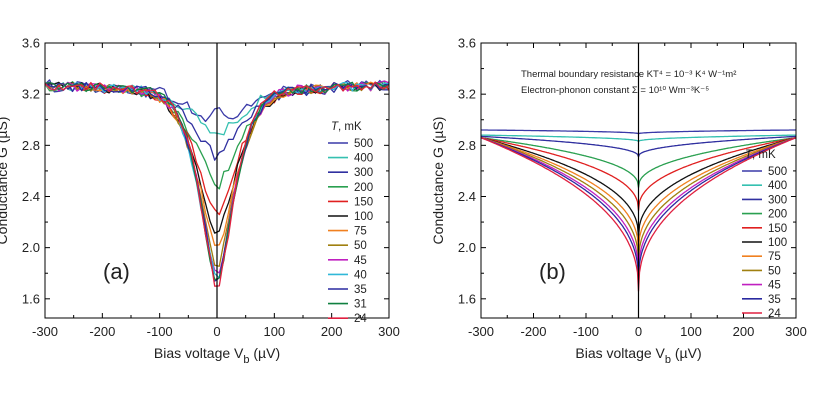  I want to click on panel-label: (b), so click(552, 271).